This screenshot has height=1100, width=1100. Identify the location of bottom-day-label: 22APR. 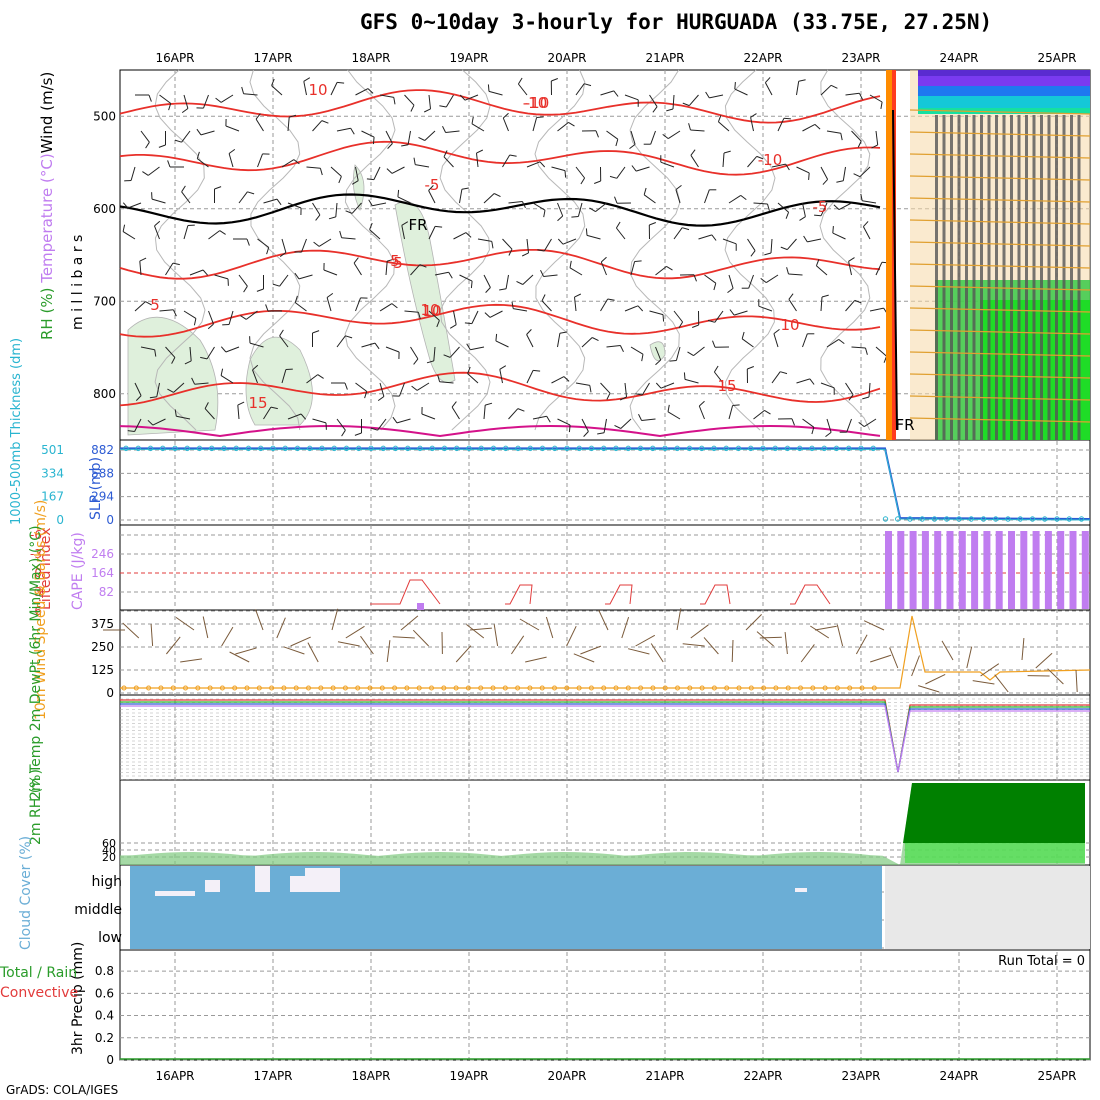
(762, 1076).